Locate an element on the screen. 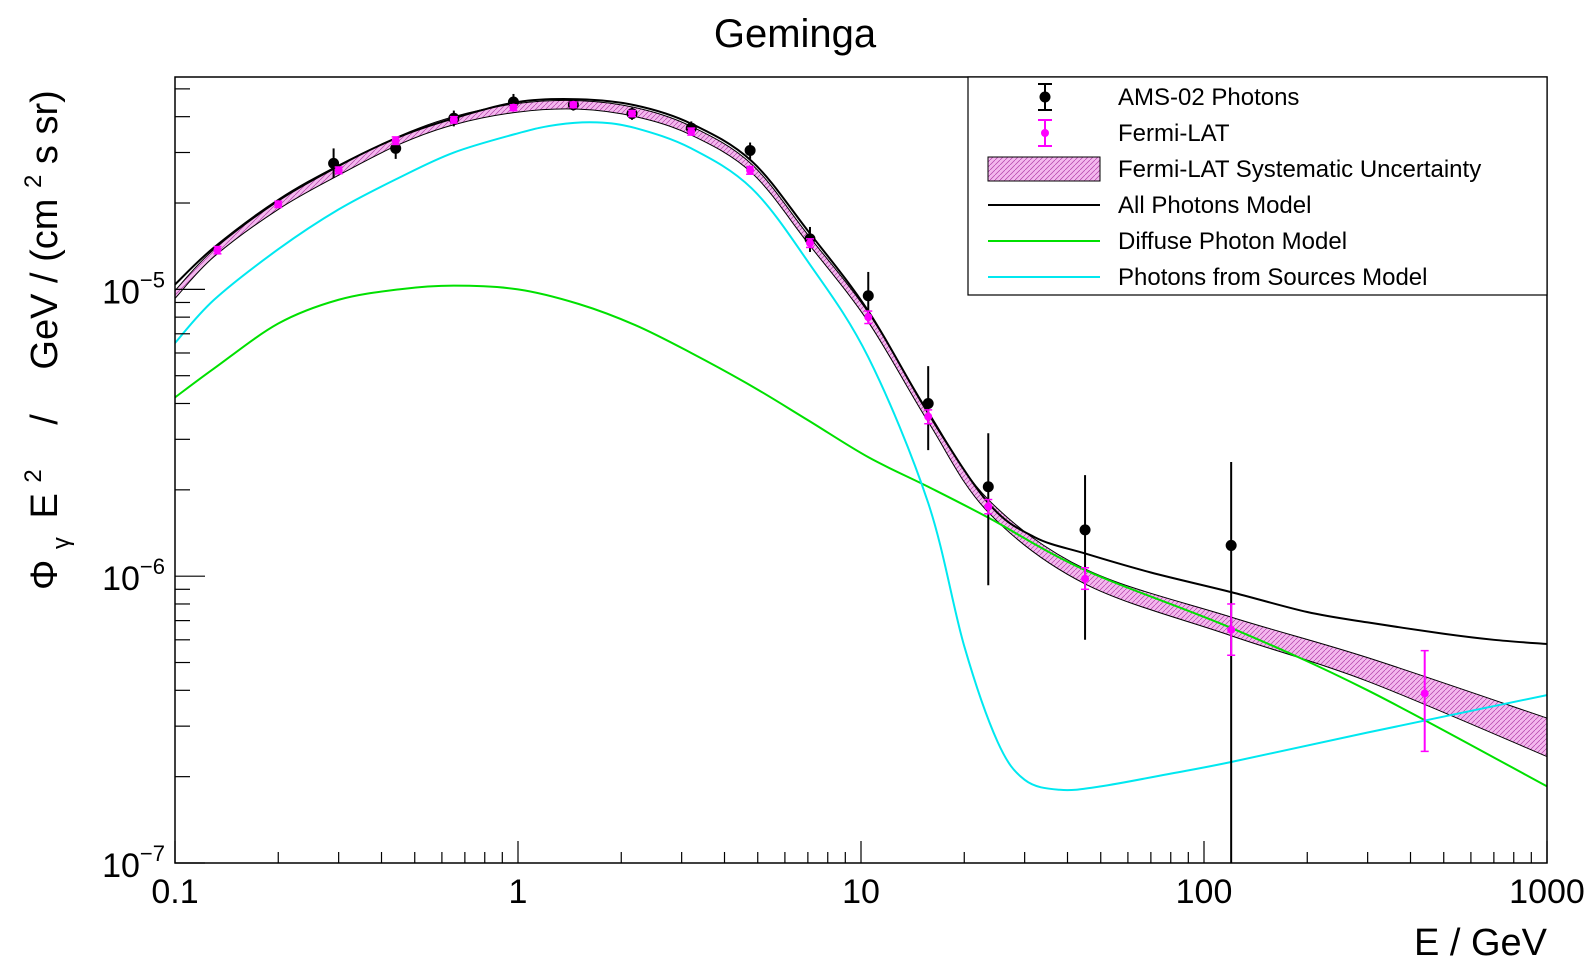 The width and height of the screenshot is (1596, 972). legend-entry-fermi-lat-systematic-uncertainty: Fermi-LAT Systematic Uncertainty is located at coordinates (1234, 169).